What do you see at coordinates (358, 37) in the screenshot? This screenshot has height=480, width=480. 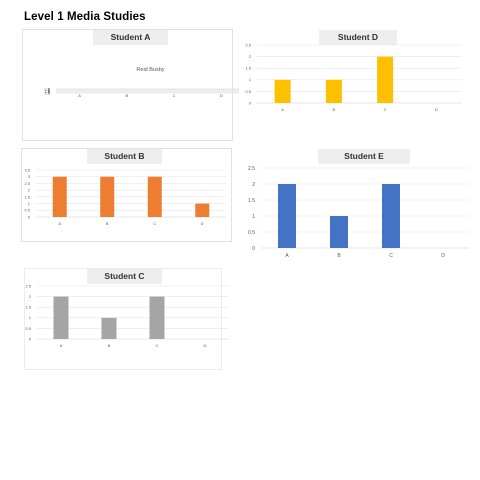 I see `chart-title-student-d: Student D` at bounding box center [358, 37].